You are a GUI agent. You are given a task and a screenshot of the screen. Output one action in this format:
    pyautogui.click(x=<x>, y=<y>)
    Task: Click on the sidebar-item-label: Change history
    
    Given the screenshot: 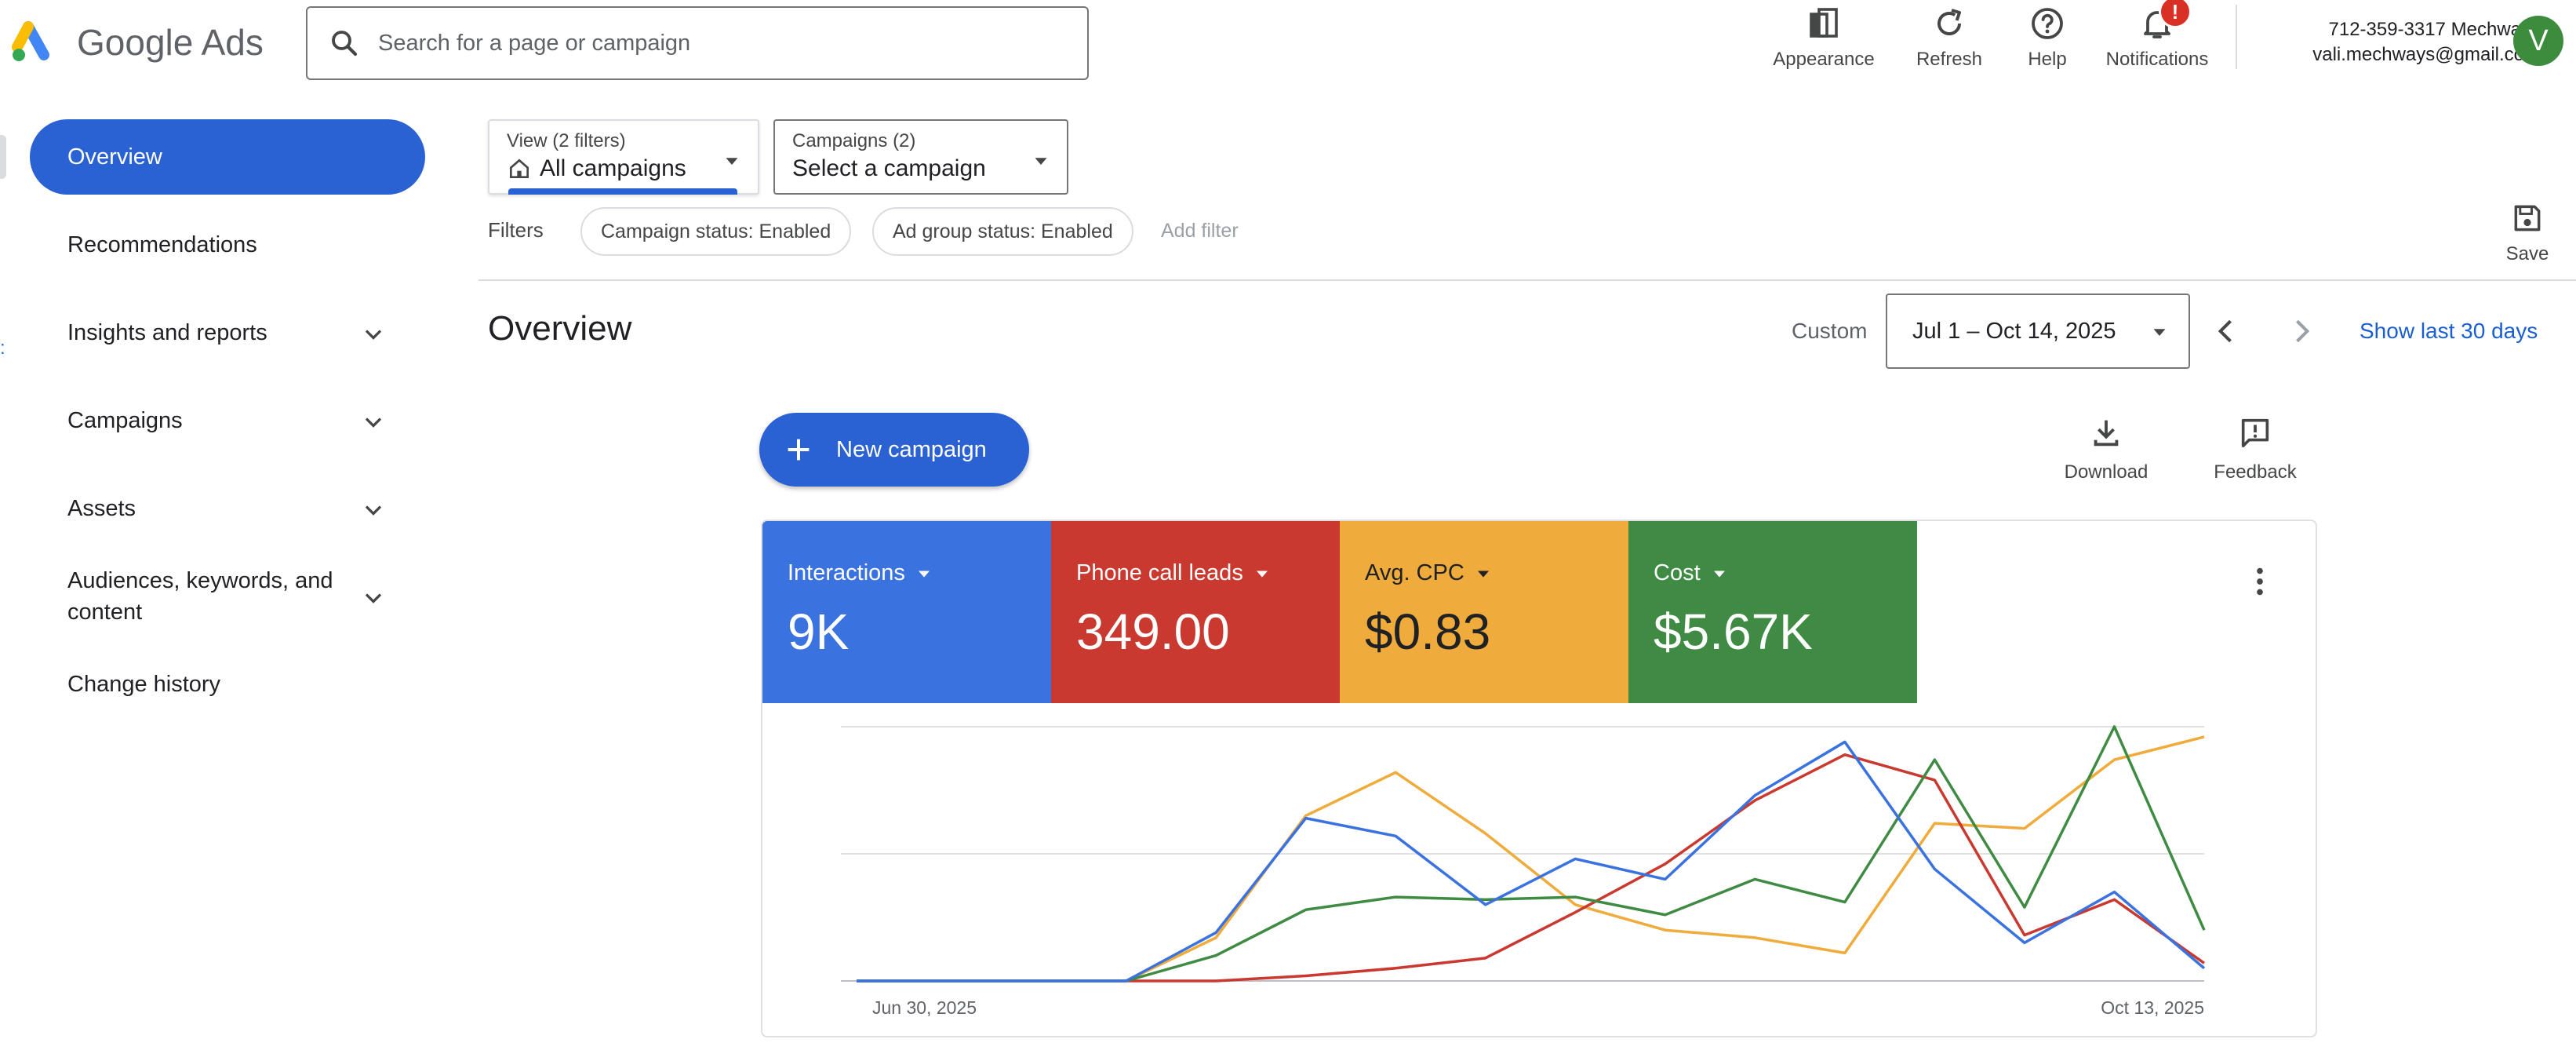 What is the action you would take?
    pyautogui.click(x=144, y=684)
    